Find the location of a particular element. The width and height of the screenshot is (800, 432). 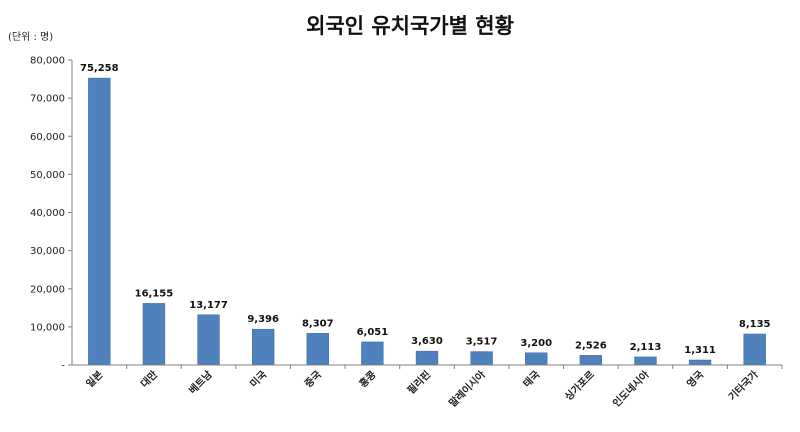

data-label: 3,630 is located at coordinates (427, 341).